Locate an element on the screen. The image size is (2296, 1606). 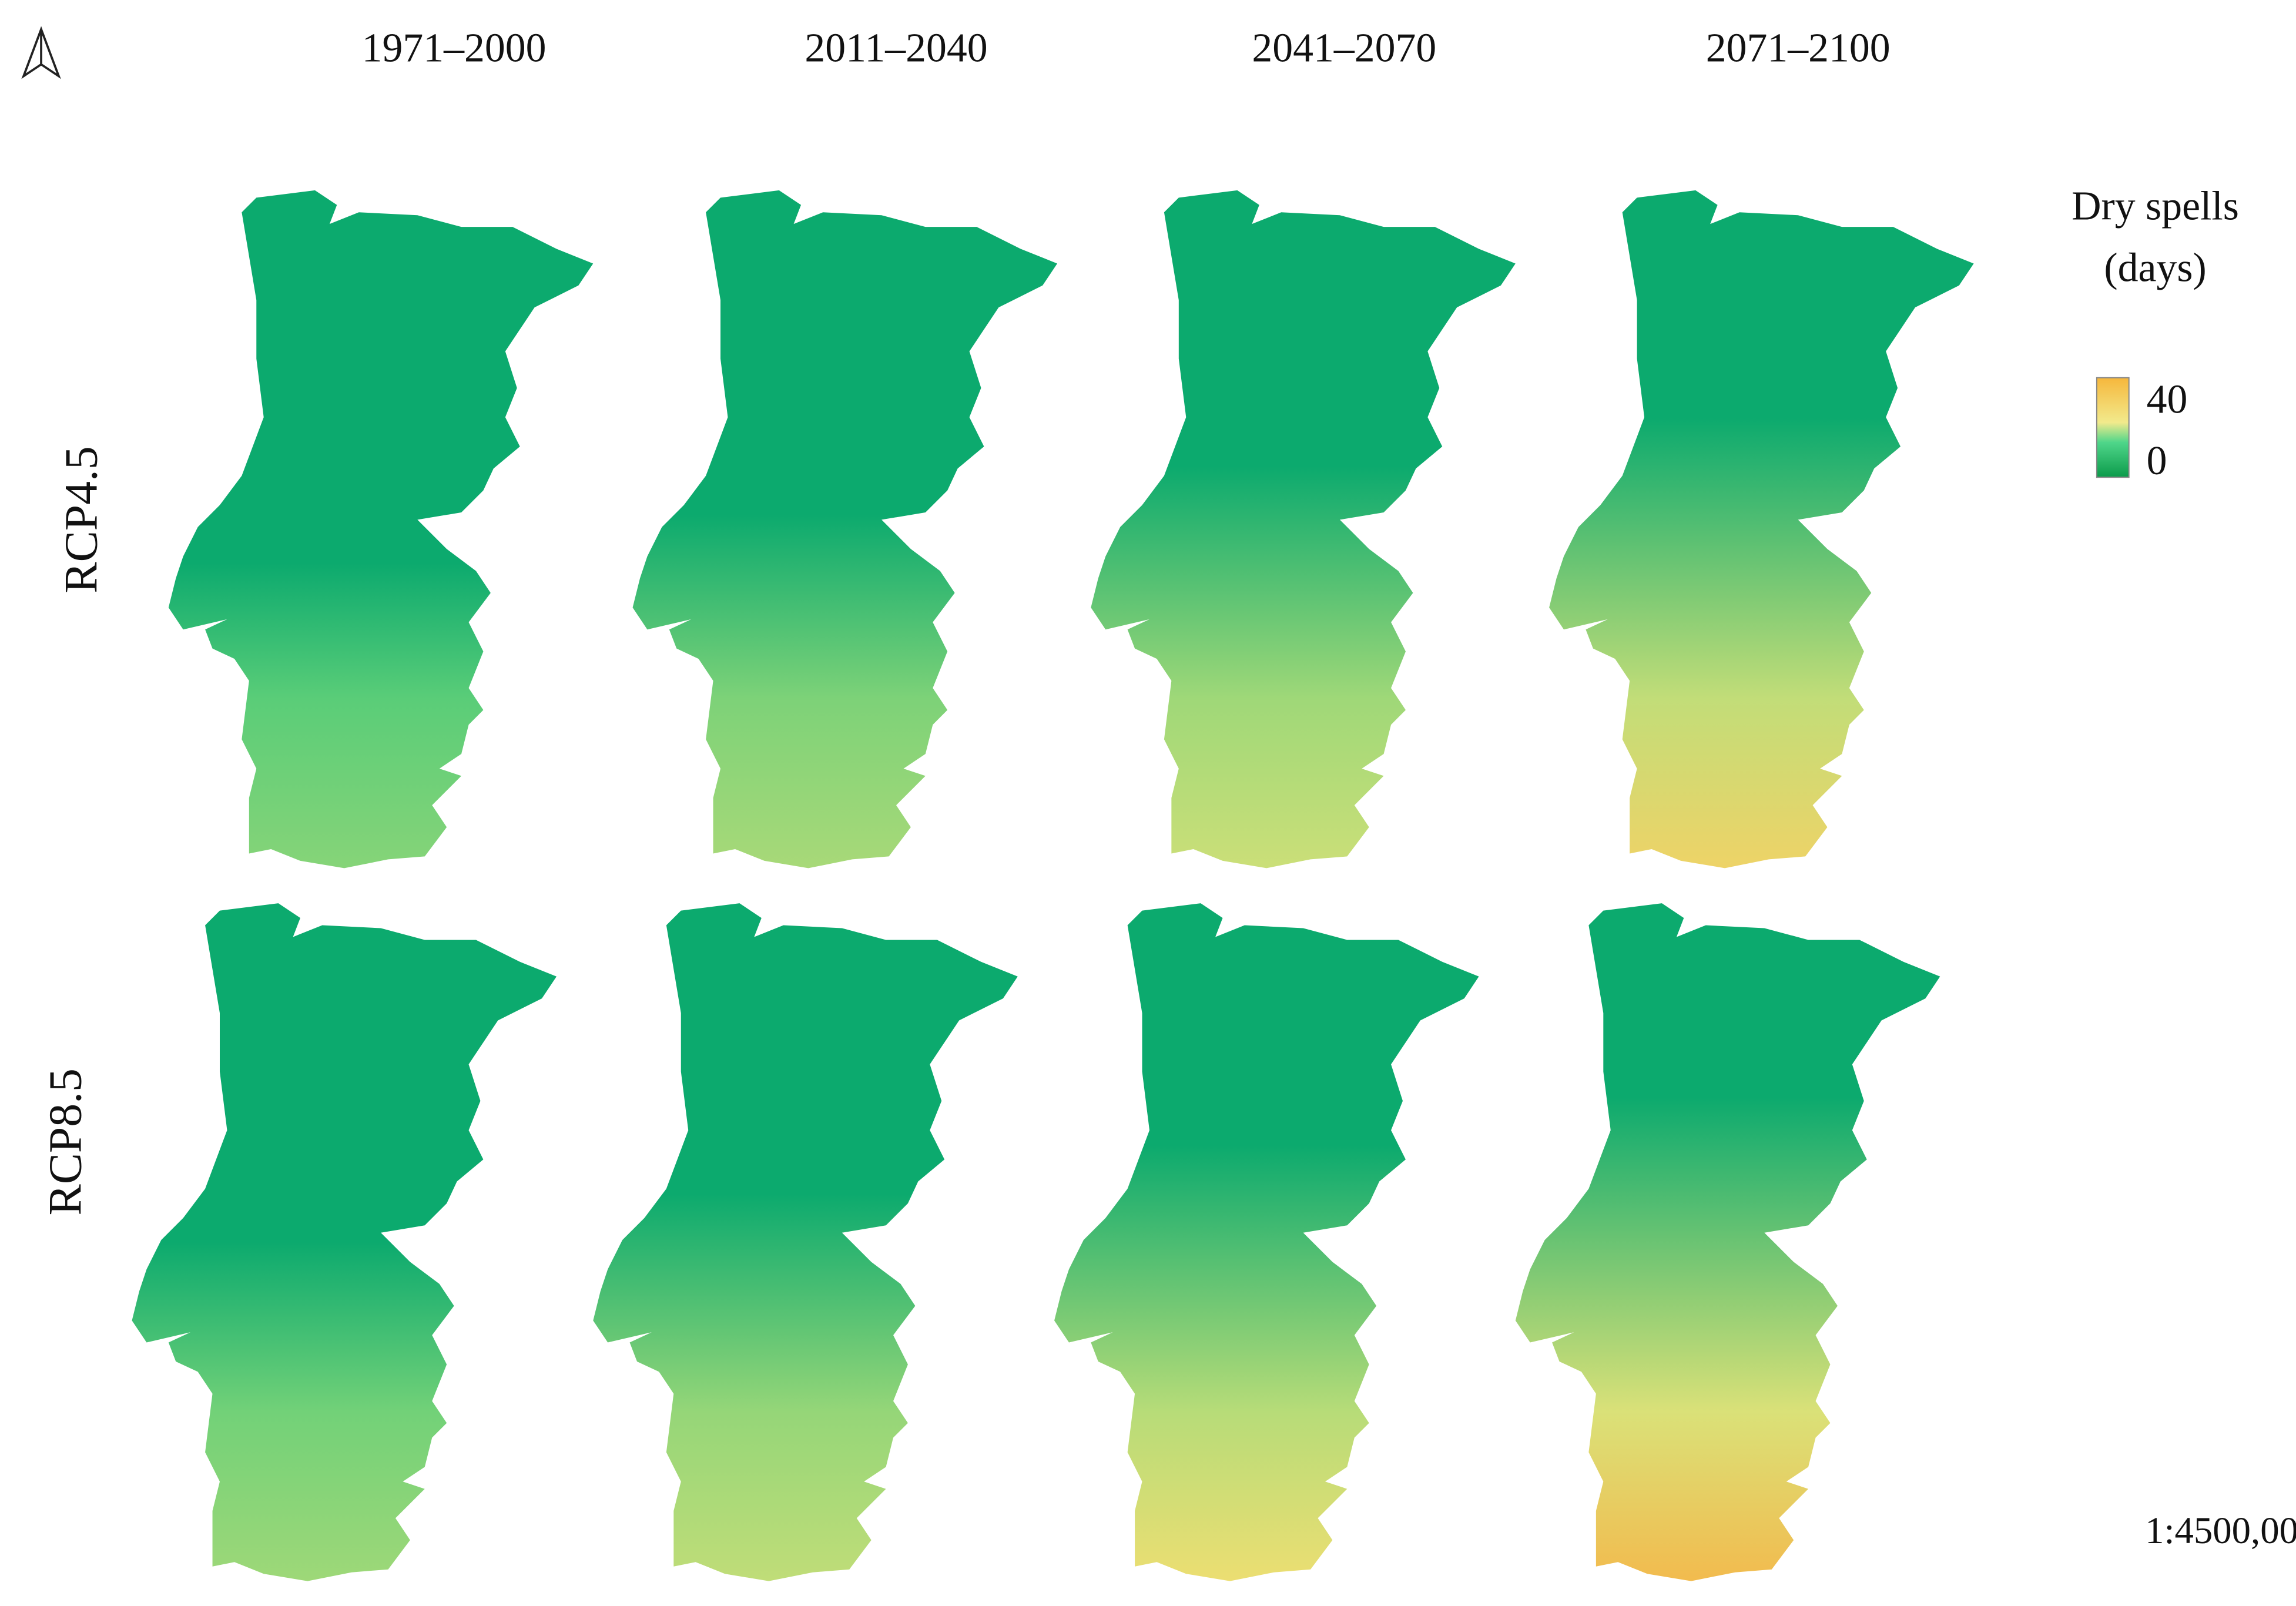
legend-tick-label: 40 is located at coordinates (2167, 400).